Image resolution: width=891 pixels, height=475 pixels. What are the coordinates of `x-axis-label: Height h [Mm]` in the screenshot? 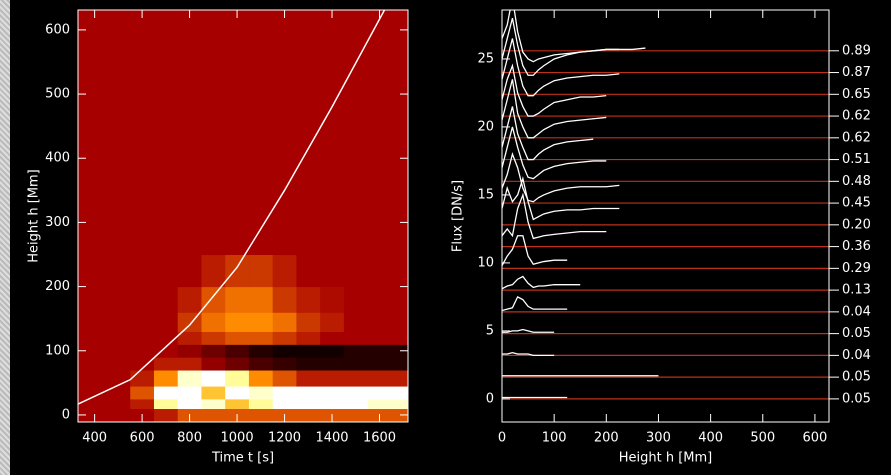 It's located at (666, 458).